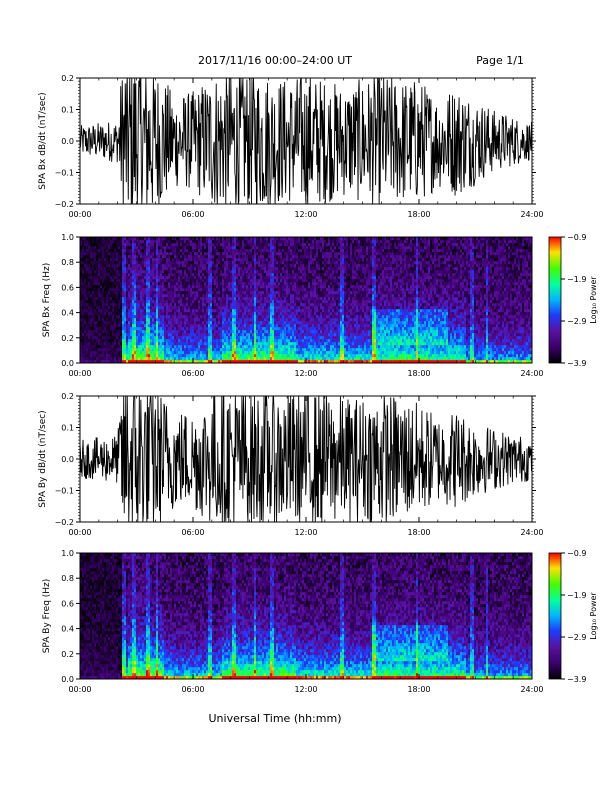 The width and height of the screenshot is (612, 792). What do you see at coordinates (555, 616) in the screenshot?
I see `panel-by-colorbar` at bounding box center [555, 616].